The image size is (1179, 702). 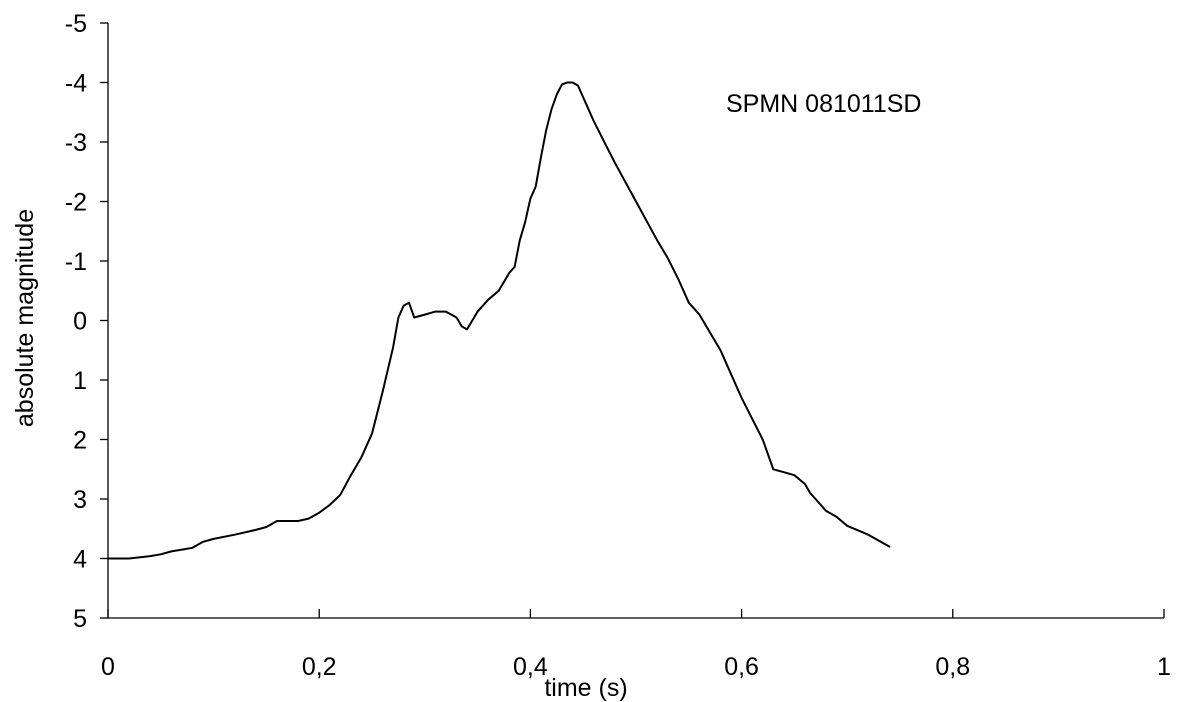 I want to click on x-tick-label: 0,2, so click(x=319, y=667).